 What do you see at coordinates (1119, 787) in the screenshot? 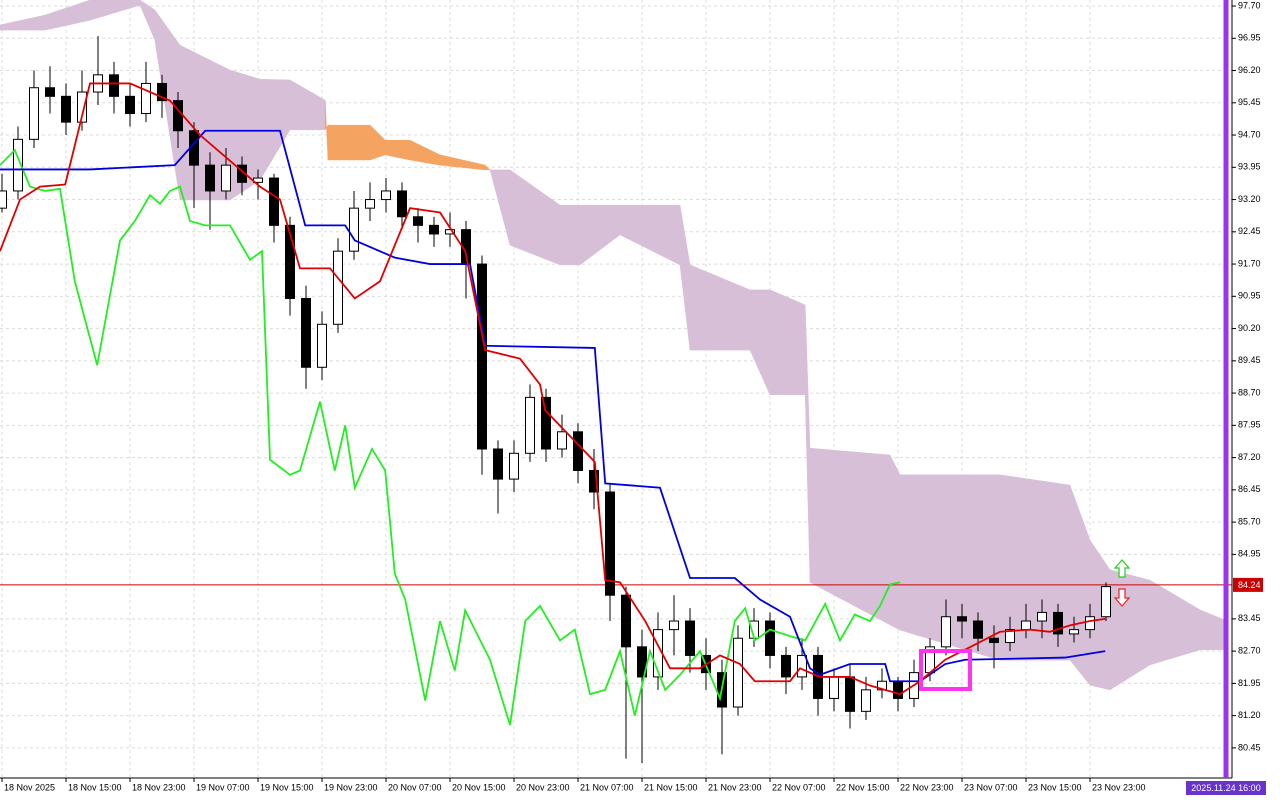
I see `x-tick-label: 23 Nov 23:00` at bounding box center [1119, 787].